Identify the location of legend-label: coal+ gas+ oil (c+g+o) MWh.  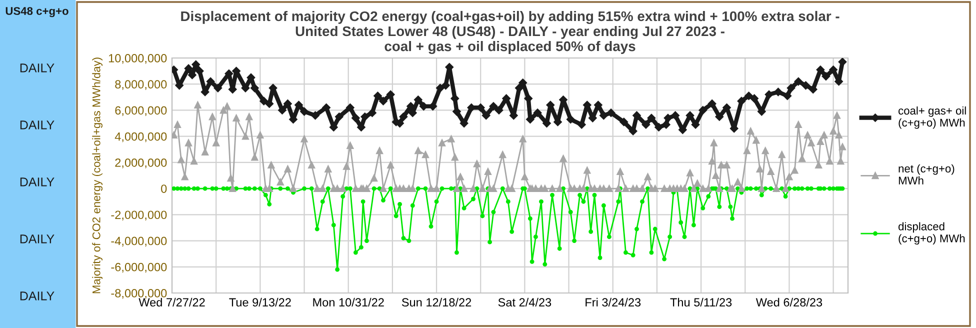
(932, 117).